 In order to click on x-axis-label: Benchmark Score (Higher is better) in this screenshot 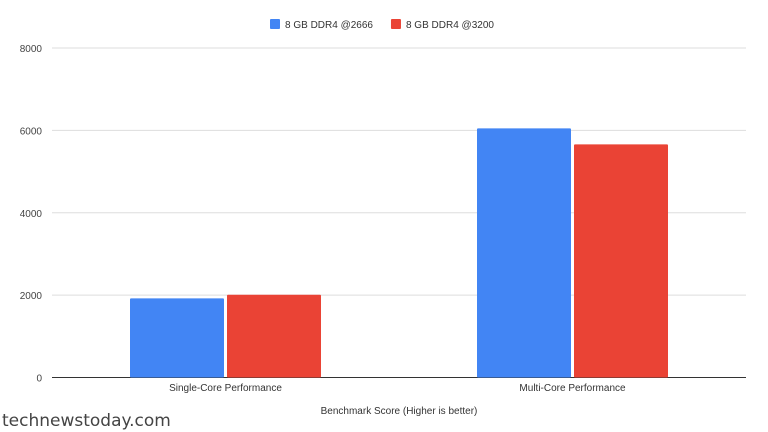, I will do `click(399, 411)`.